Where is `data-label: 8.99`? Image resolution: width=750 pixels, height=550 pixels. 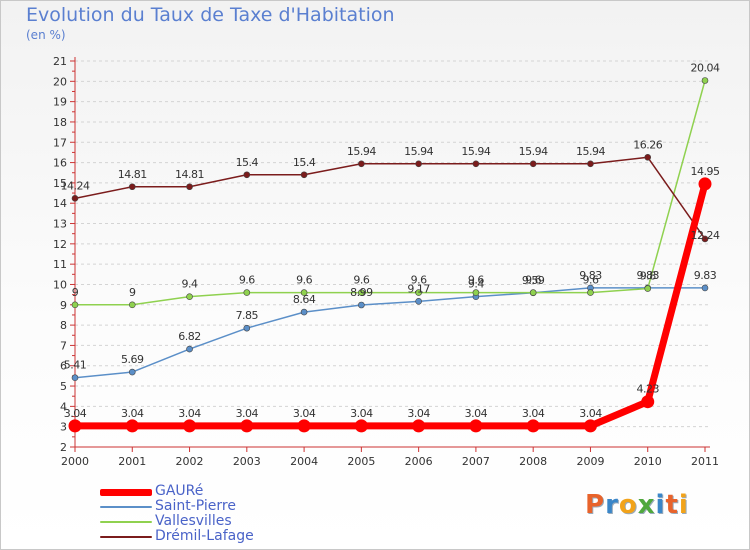 data-label: 8.99 is located at coordinates (361, 292).